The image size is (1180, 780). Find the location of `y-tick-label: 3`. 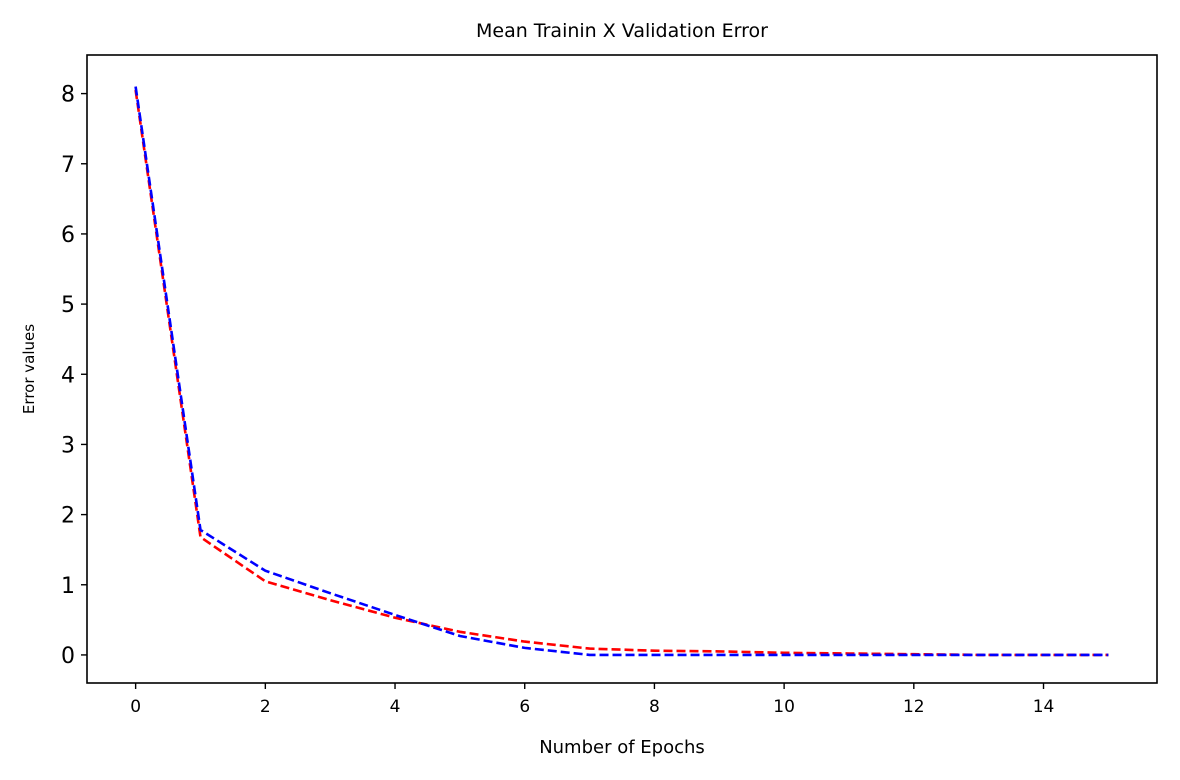

y-tick-label: 3 is located at coordinates (68, 445).